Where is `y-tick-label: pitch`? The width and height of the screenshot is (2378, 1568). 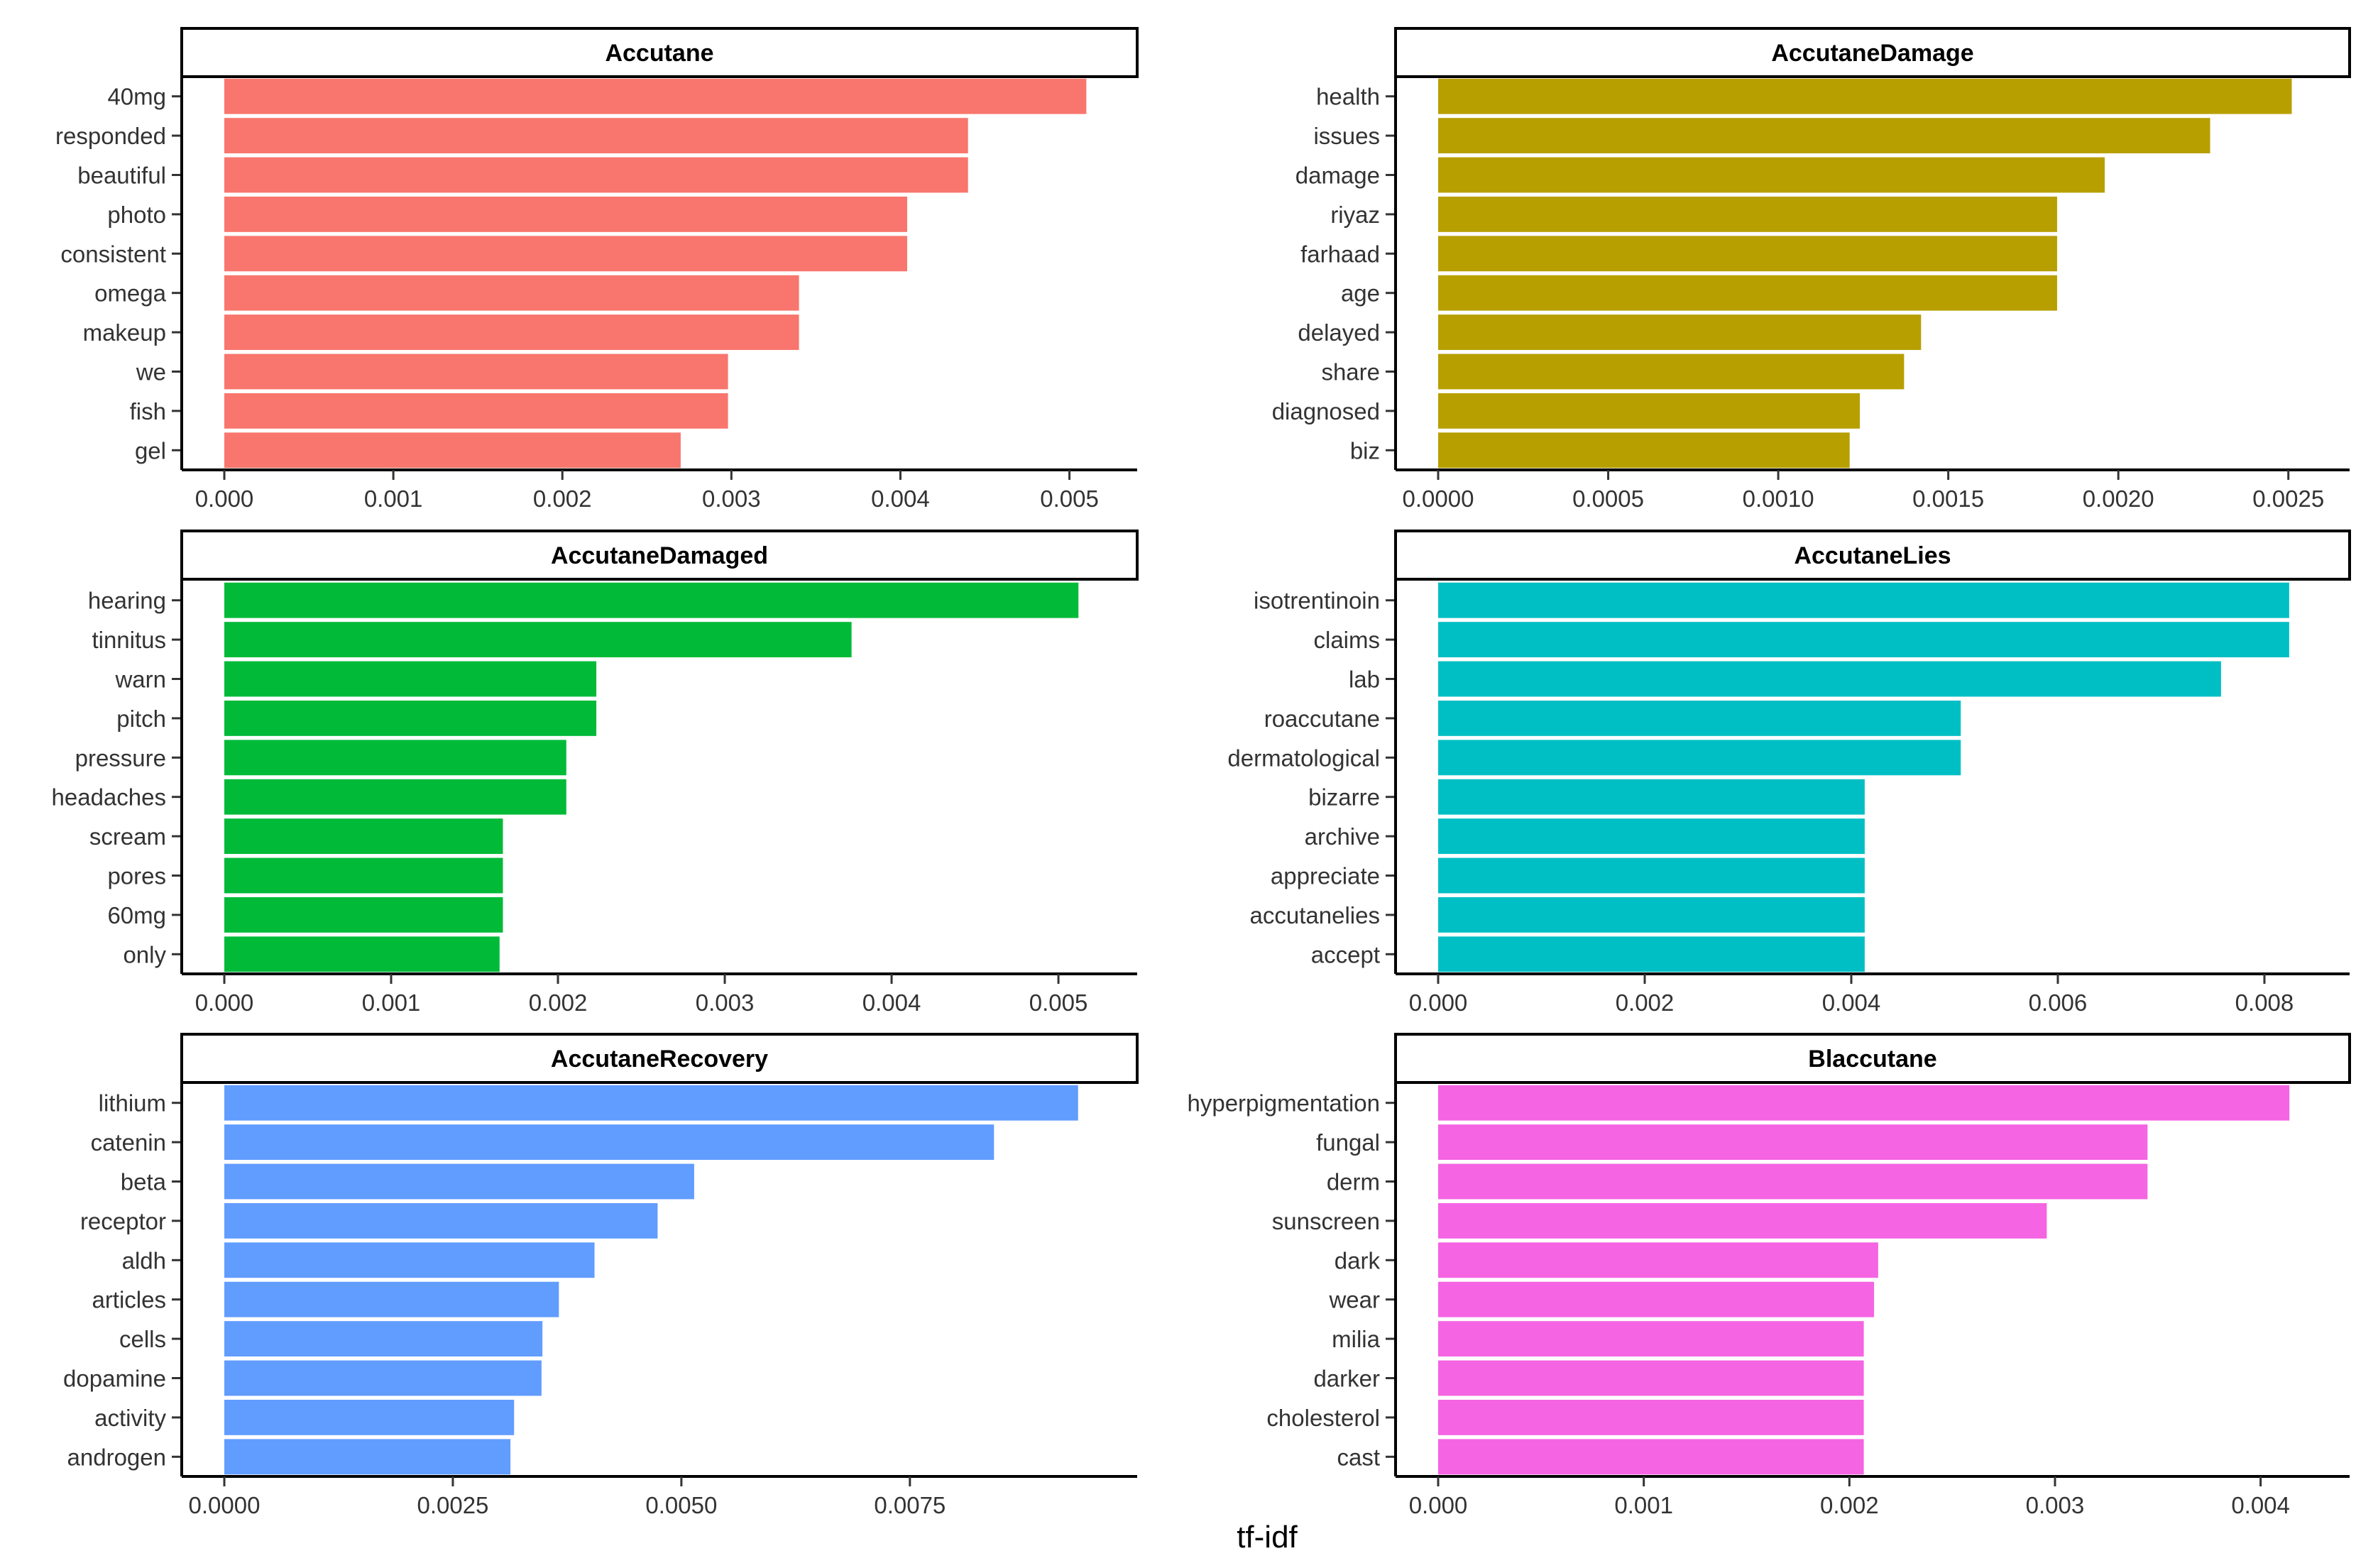
y-tick-label: pitch is located at coordinates (141, 719).